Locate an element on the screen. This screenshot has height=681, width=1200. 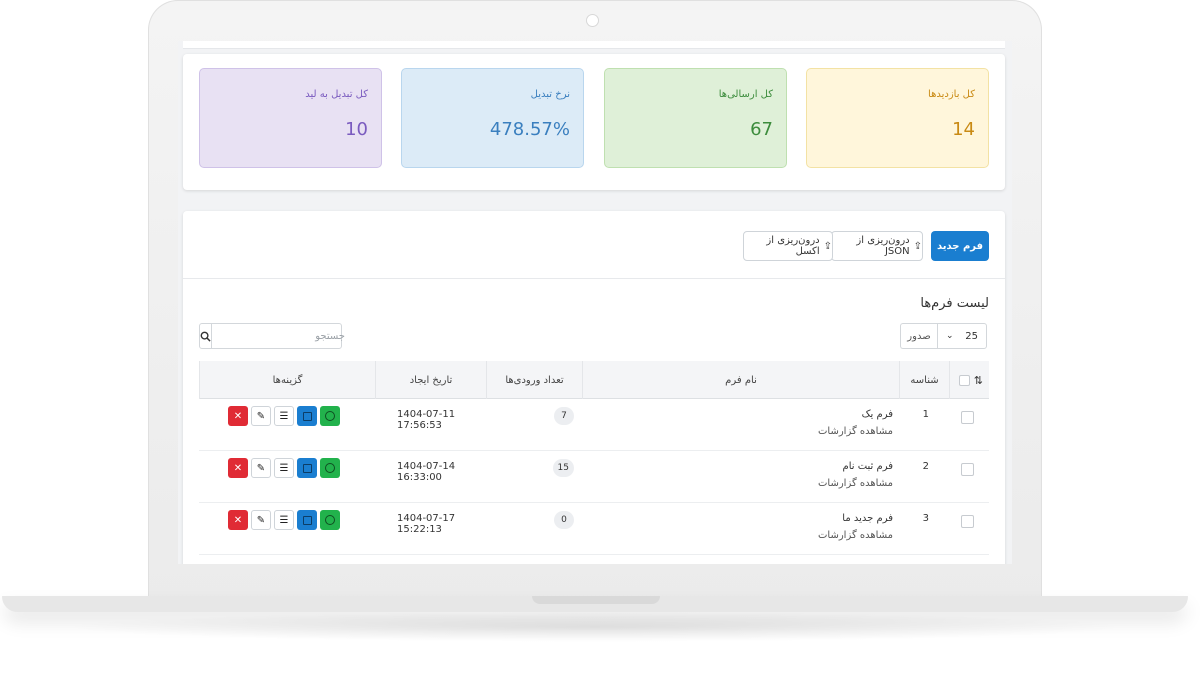
laptop-base is located at coordinates (595, 604).